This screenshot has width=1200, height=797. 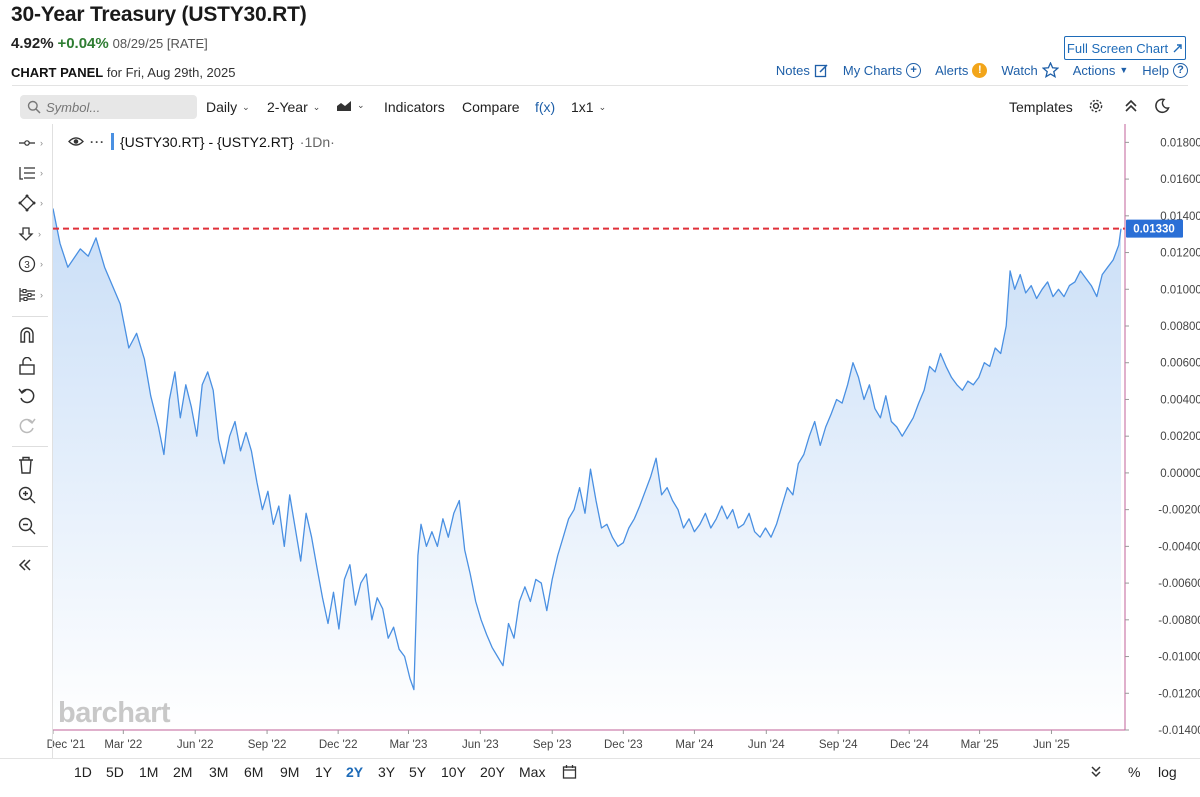 I want to click on range-button-9m: 9M, so click(x=290, y=772).